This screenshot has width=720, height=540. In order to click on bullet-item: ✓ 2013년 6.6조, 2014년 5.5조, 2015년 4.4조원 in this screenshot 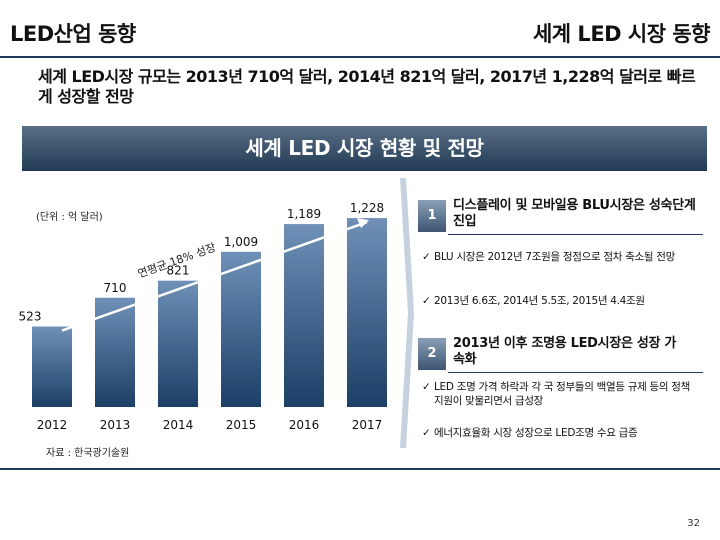, I will do `click(533, 301)`.